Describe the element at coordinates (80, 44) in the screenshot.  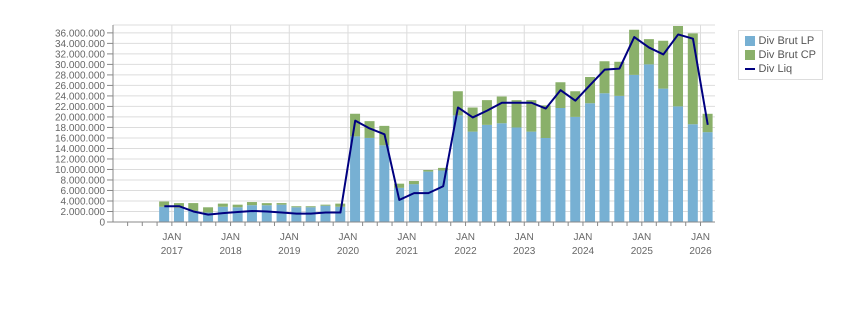
I see `y-tick-label: 34.000.000` at that location.